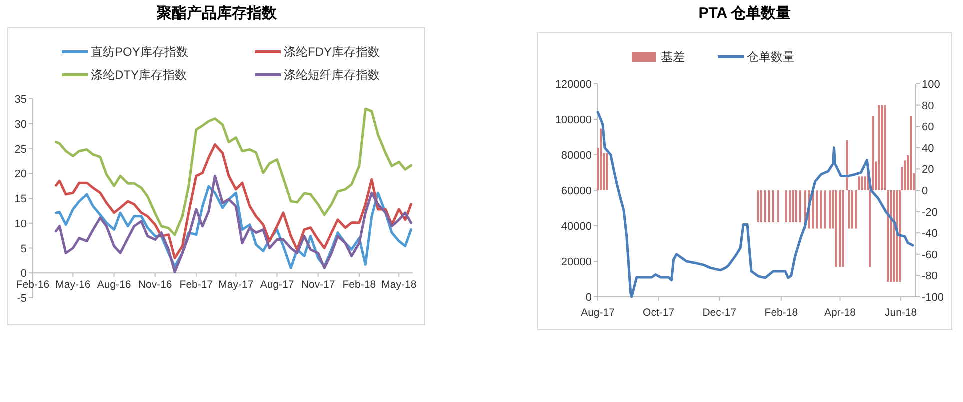 The height and width of the screenshot is (402, 963). What do you see at coordinates (20, 150) in the screenshot?
I see `y-tick-label: 25` at bounding box center [20, 150].